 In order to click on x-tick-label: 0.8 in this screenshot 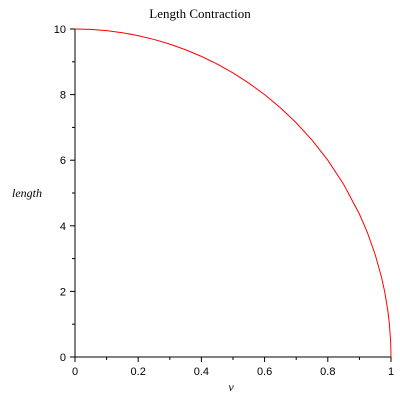, I will do `click(327, 372)`.